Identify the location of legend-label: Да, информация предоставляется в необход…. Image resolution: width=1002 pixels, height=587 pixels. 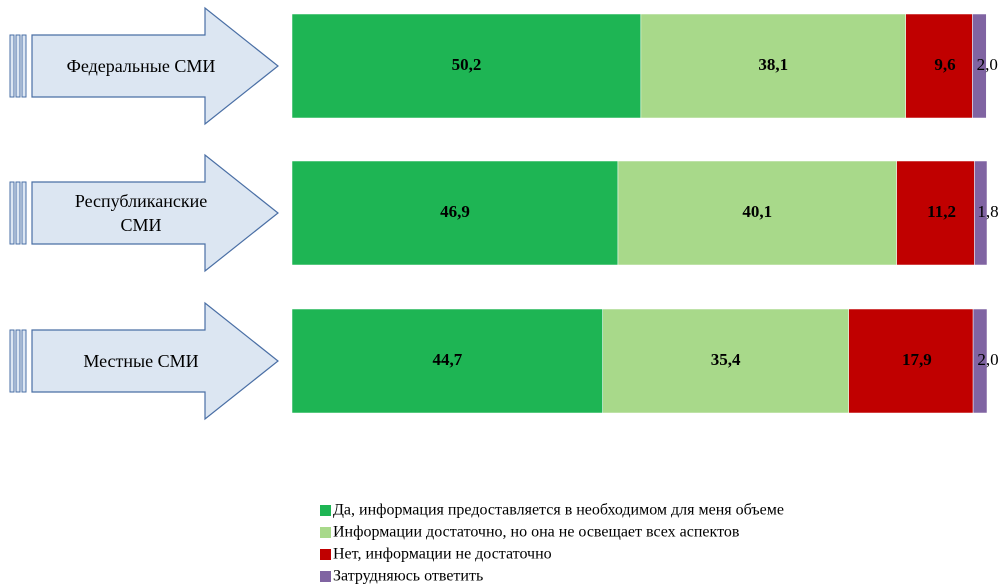
(558, 510).